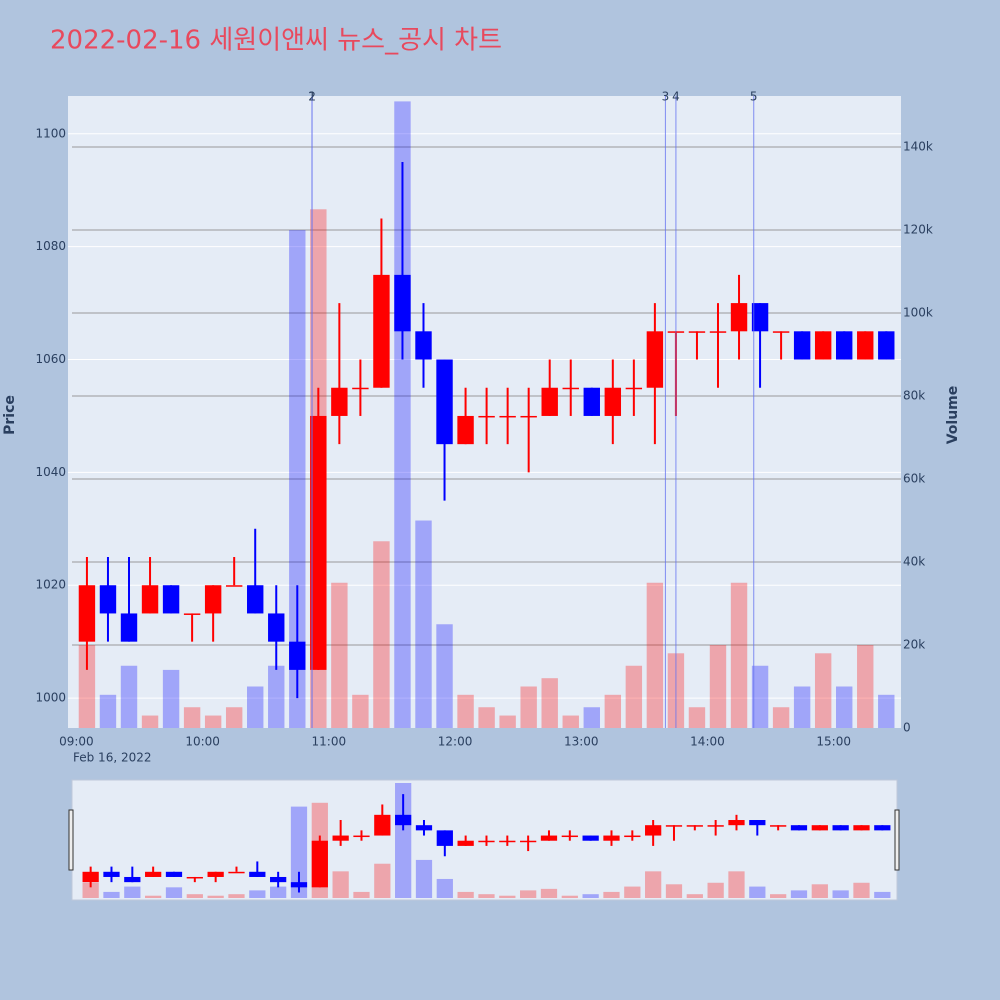 Image resolution: width=1000 pixels, height=1000 pixels. What do you see at coordinates (666, 97) in the screenshot?
I see `news-label: 3` at bounding box center [666, 97].